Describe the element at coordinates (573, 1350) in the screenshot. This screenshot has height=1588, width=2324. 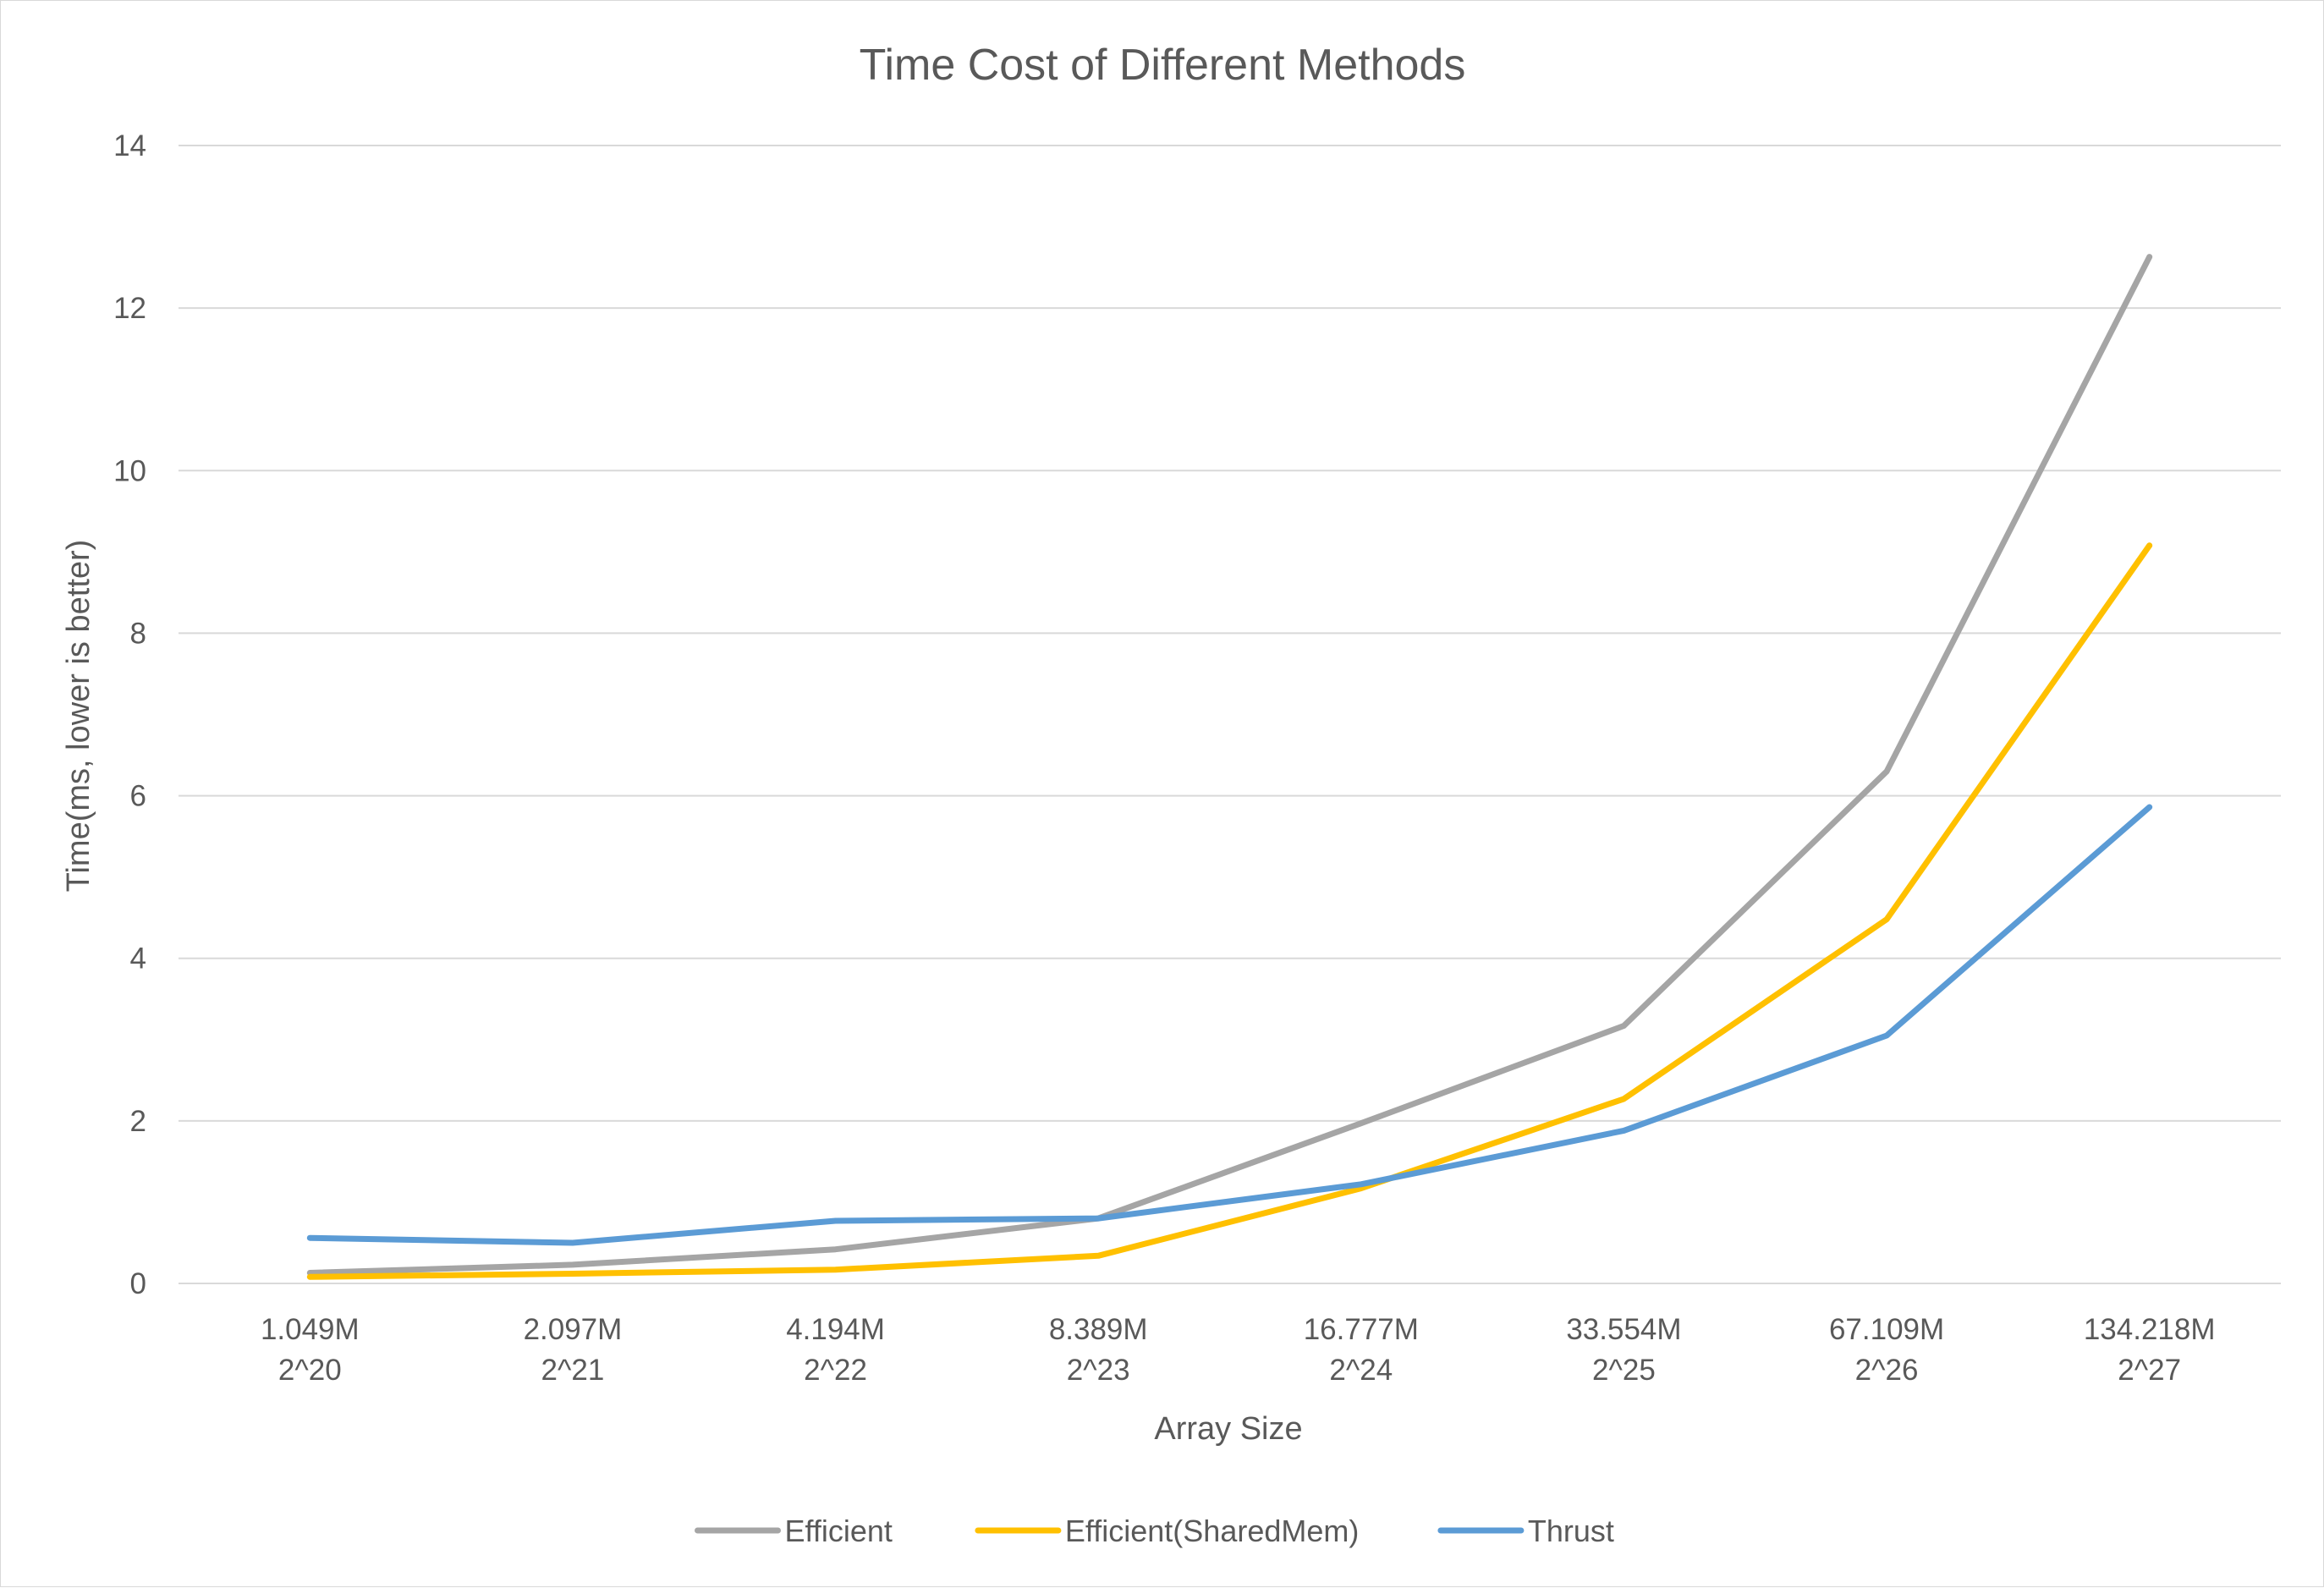
I see `x-tick-label: 2.097M 2^21` at that location.